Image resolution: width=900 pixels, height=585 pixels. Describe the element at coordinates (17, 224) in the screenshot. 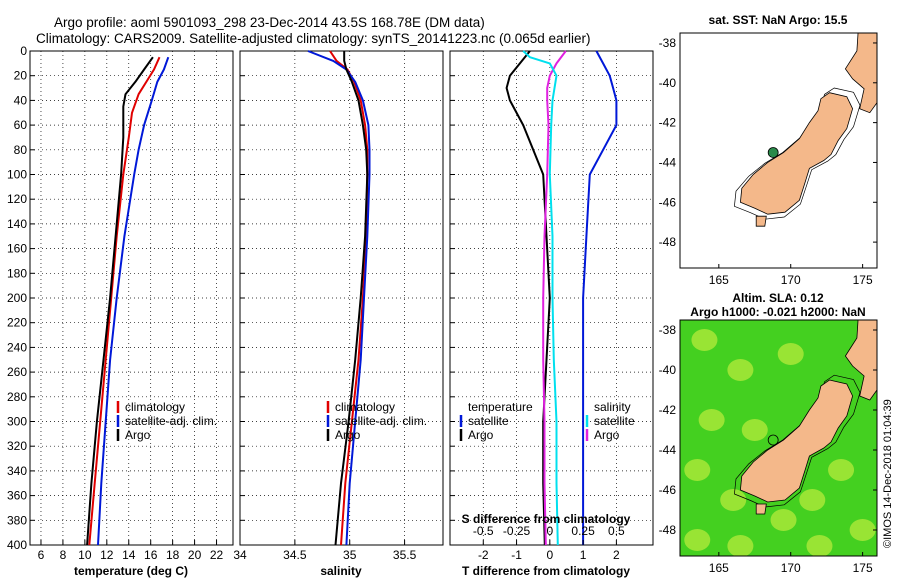

I see `y-tick-label: 140` at that location.